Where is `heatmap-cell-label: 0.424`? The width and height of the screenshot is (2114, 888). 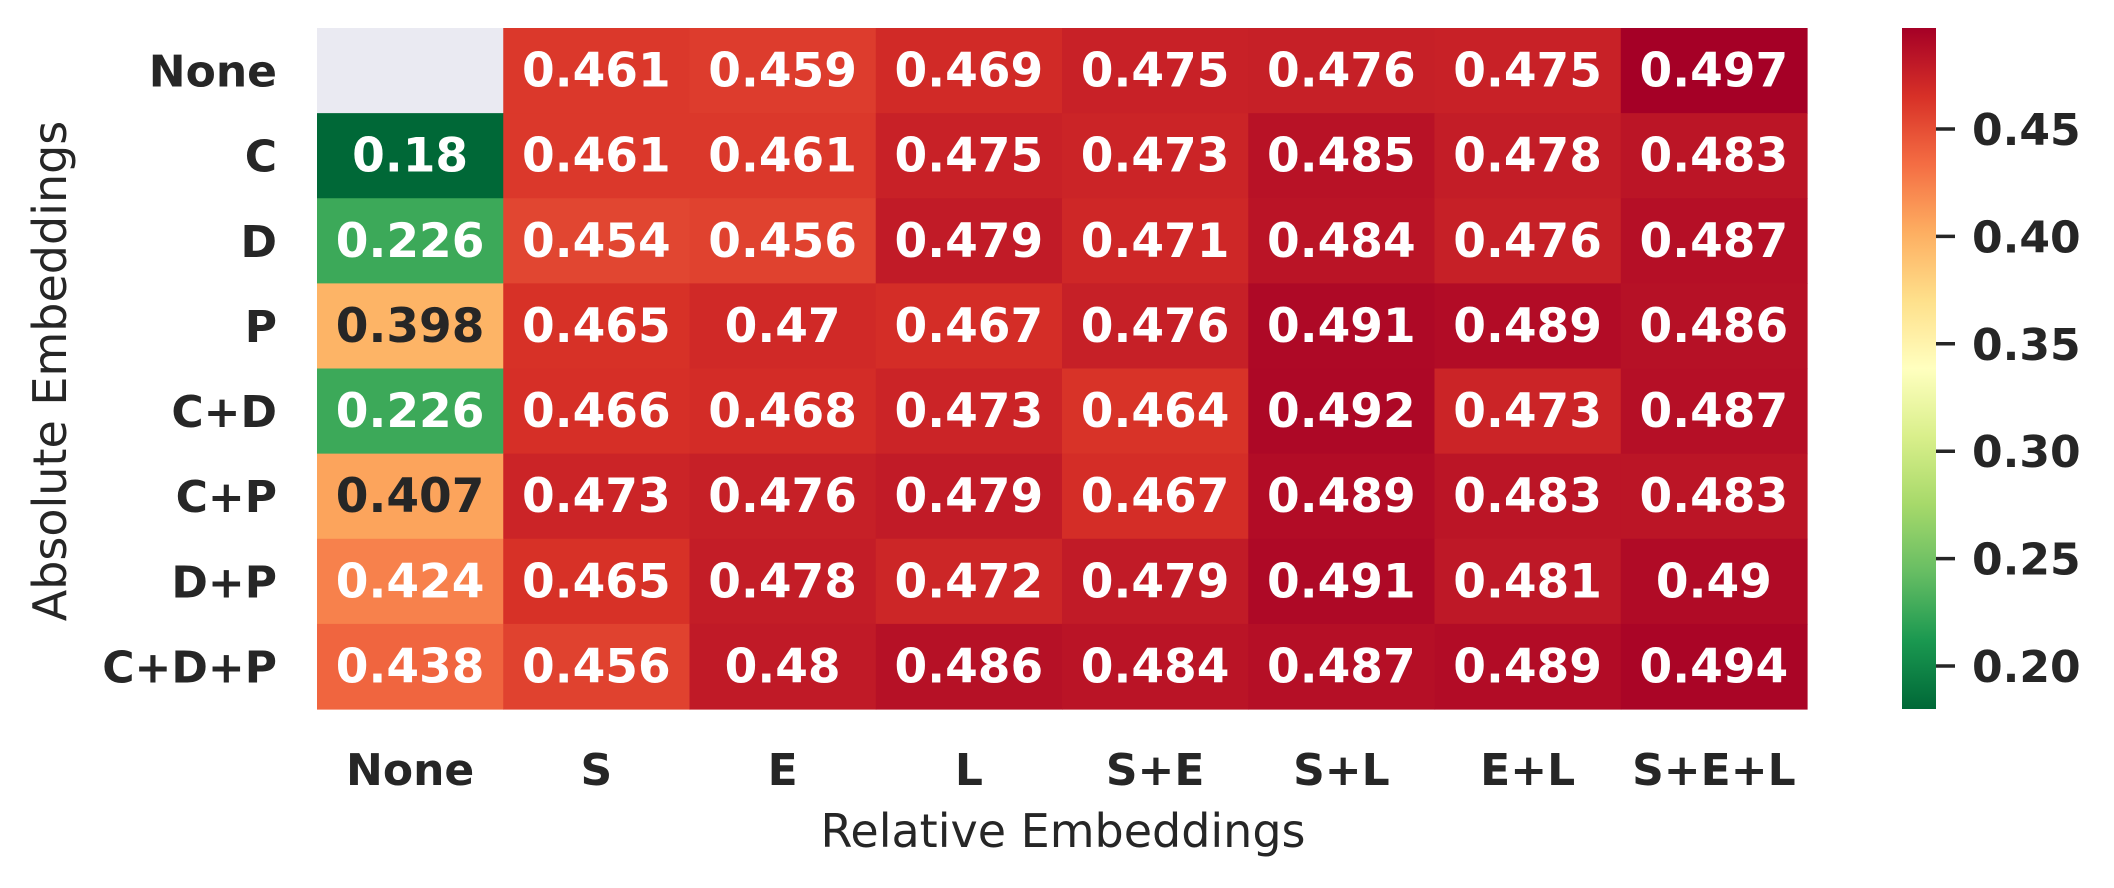
heatmap-cell-label: 0.424 is located at coordinates (410, 581).